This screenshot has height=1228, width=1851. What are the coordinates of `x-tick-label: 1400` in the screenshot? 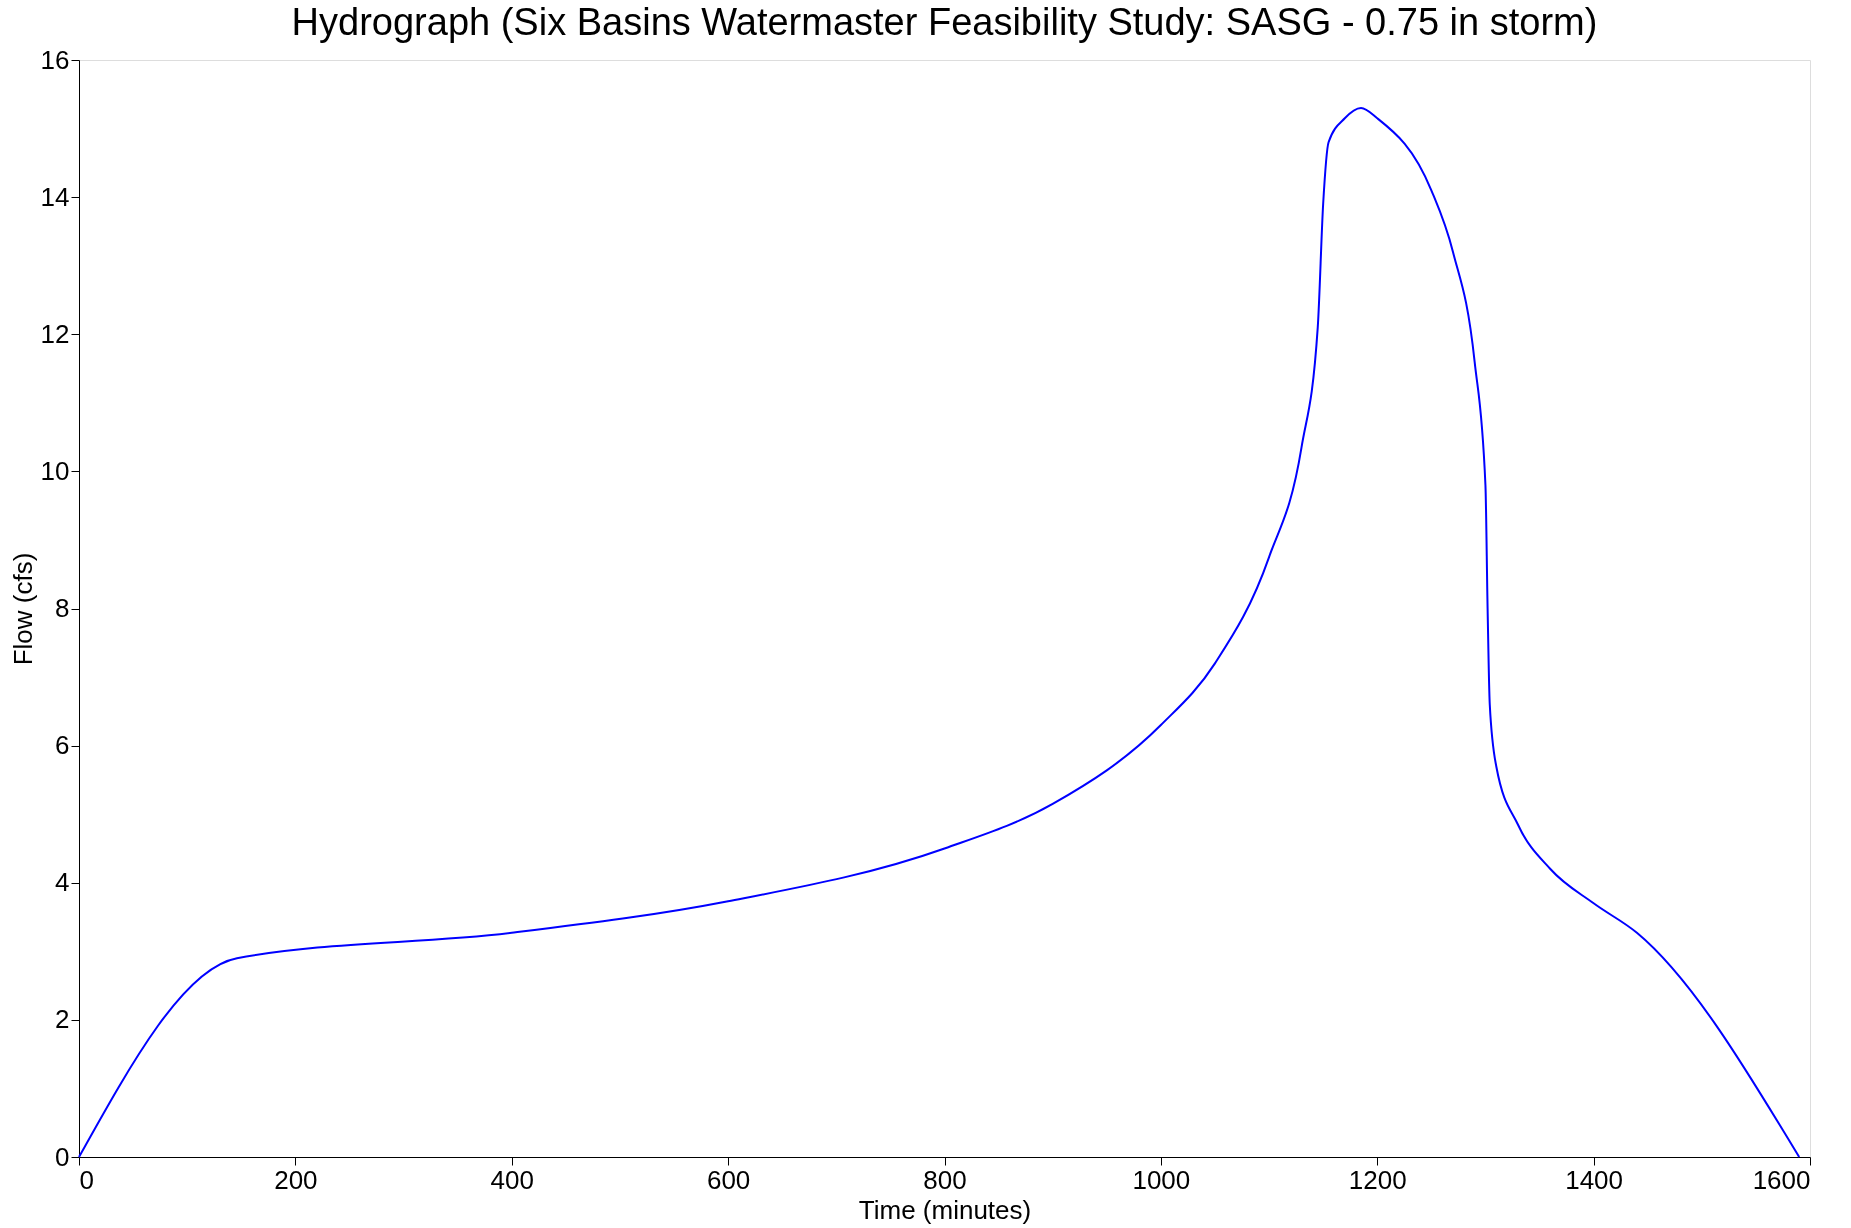 It's located at (1594, 1179).